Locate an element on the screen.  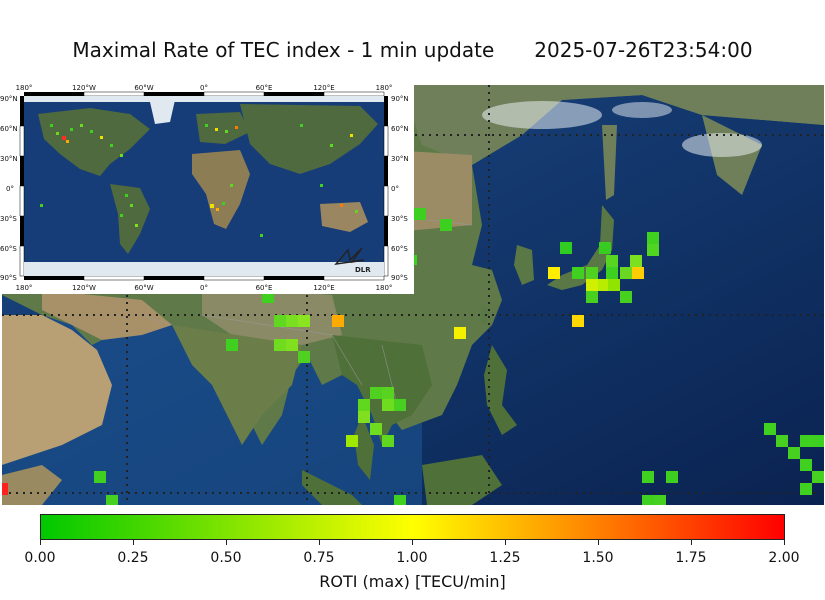
dlr-logo: DLR is located at coordinates (352, 260).